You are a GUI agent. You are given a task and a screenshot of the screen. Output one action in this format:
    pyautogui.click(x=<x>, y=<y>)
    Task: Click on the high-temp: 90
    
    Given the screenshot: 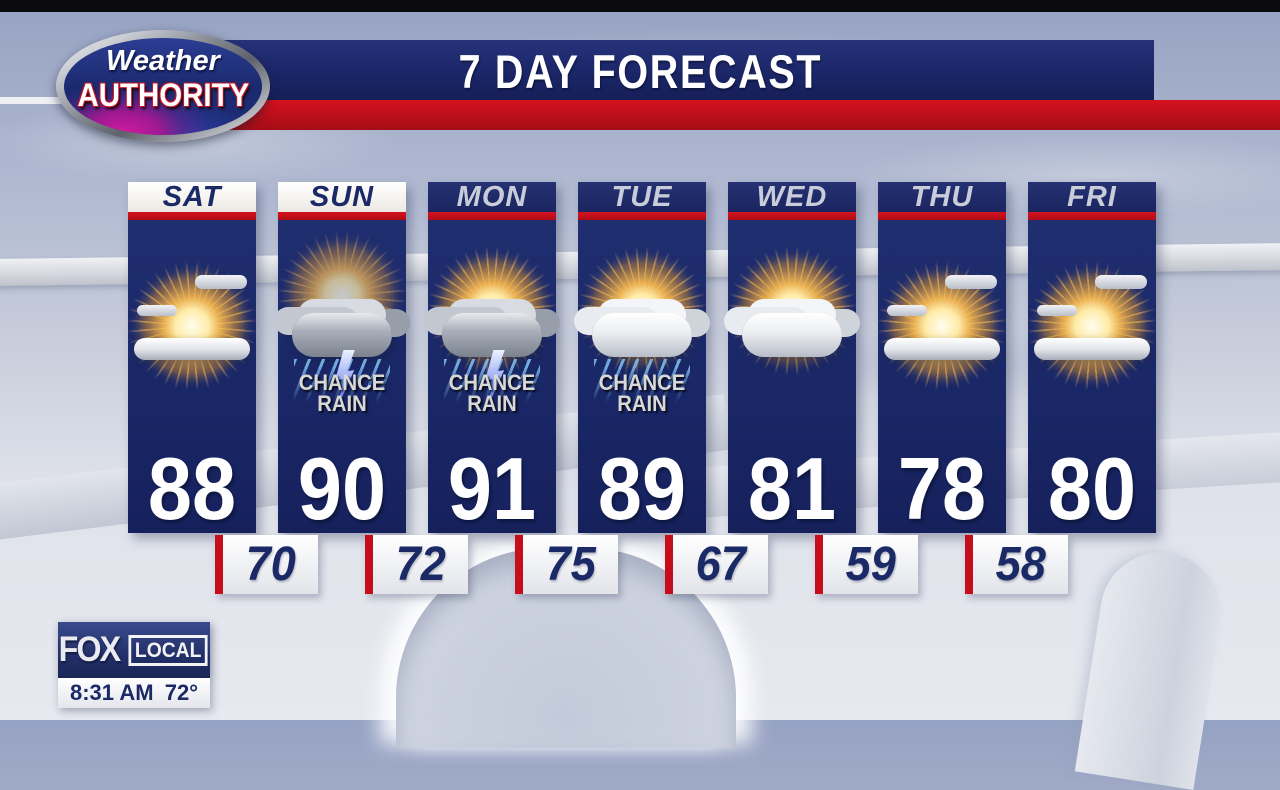 What is the action you would take?
    pyautogui.click(x=342, y=488)
    